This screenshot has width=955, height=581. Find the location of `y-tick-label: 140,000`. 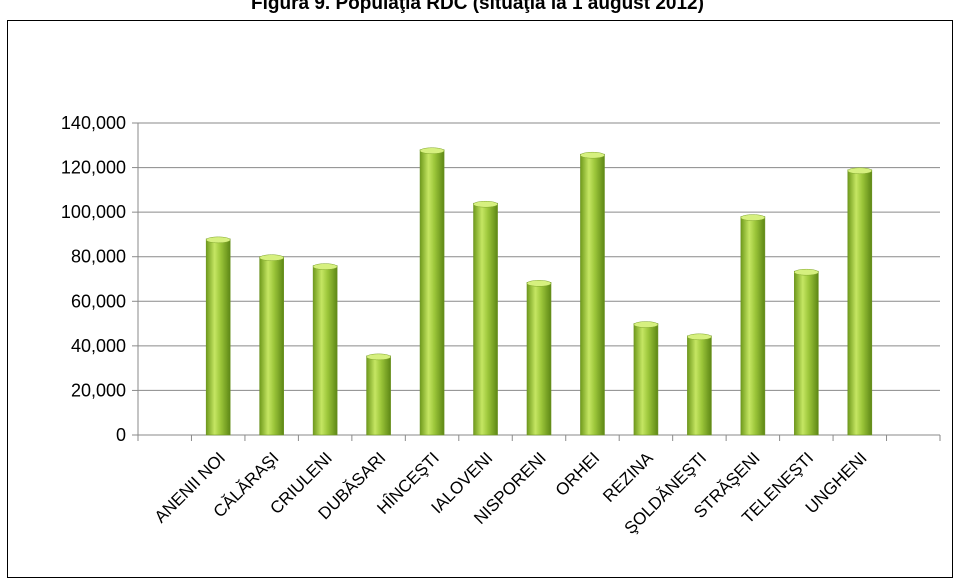

y-tick-label: 140,000 is located at coordinates (93, 123).